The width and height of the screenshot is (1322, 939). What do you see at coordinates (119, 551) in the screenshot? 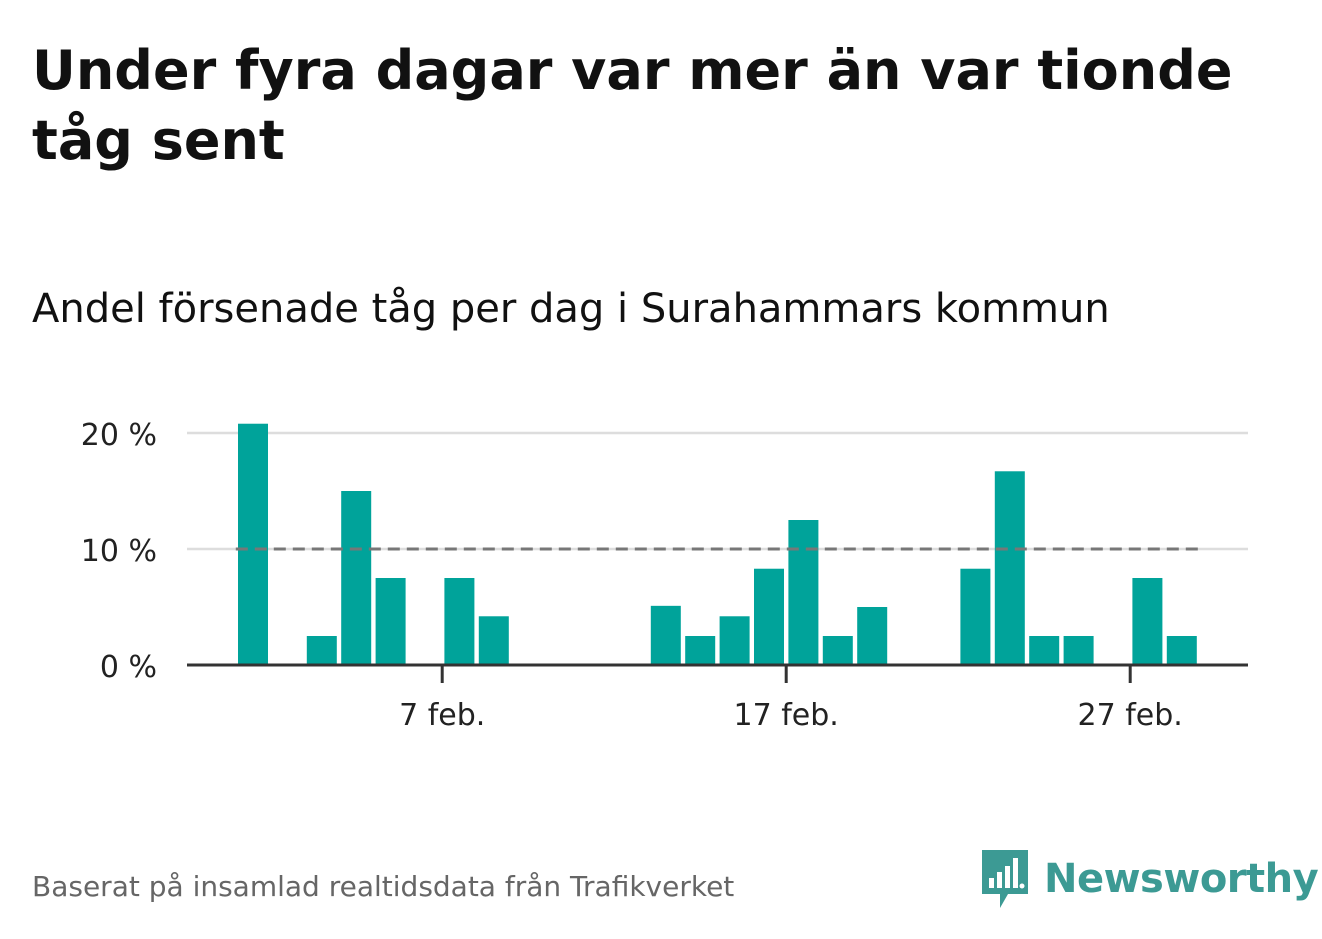
I see `y-tick-label: 10 %` at bounding box center [119, 551].